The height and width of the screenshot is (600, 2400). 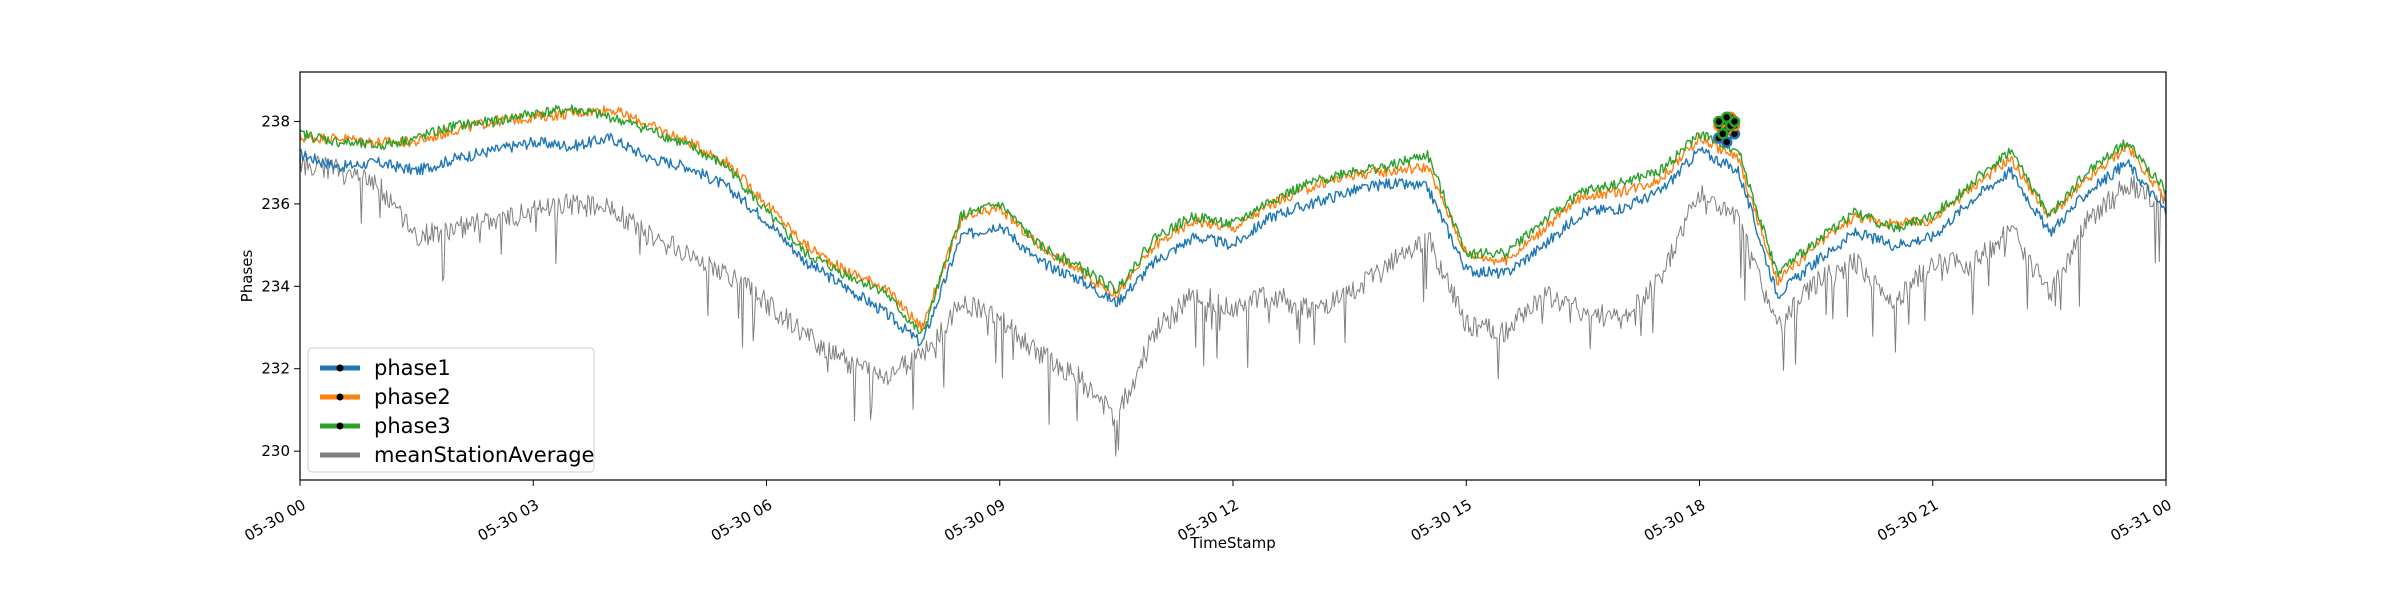 I want to click on y-axis-label: Phases, so click(x=247, y=276).